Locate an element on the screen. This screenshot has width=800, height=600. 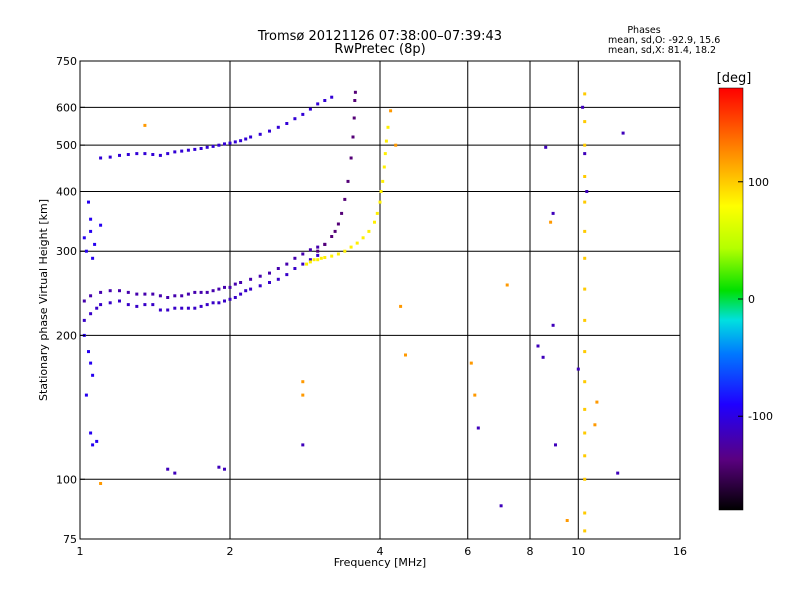
y-tick-label: 500 is located at coordinates (66, 145).